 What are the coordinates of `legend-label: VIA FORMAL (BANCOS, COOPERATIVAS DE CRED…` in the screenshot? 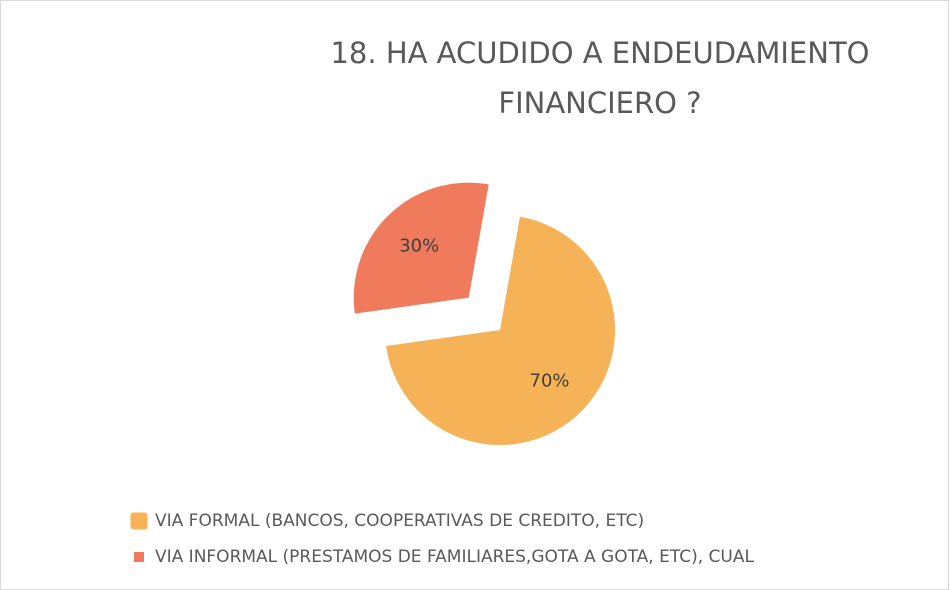 It's located at (399, 521).